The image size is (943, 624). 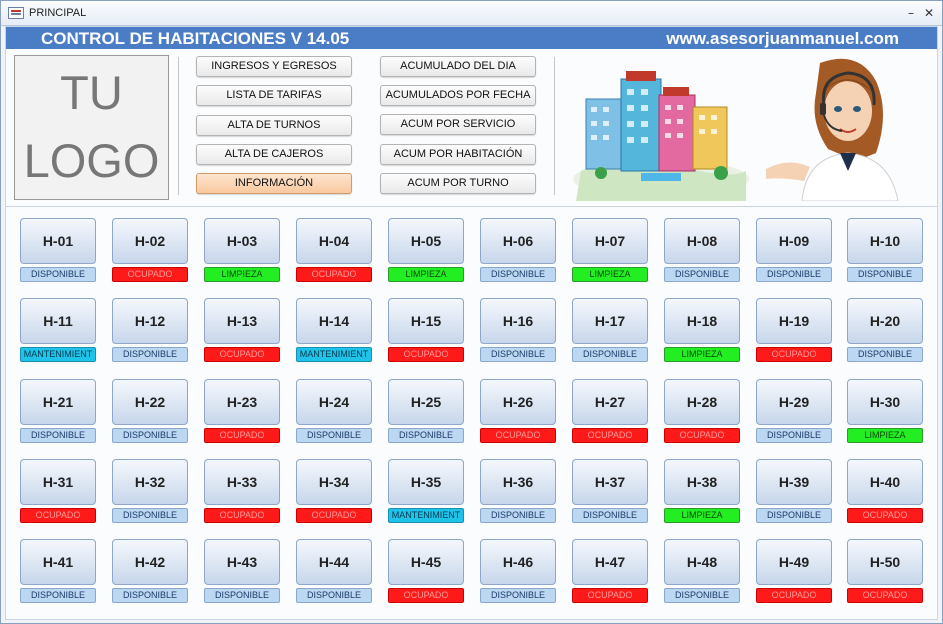 What do you see at coordinates (334, 354) in the screenshot?
I see `room-status-h-14: MANTENIMIENT` at bounding box center [334, 354].